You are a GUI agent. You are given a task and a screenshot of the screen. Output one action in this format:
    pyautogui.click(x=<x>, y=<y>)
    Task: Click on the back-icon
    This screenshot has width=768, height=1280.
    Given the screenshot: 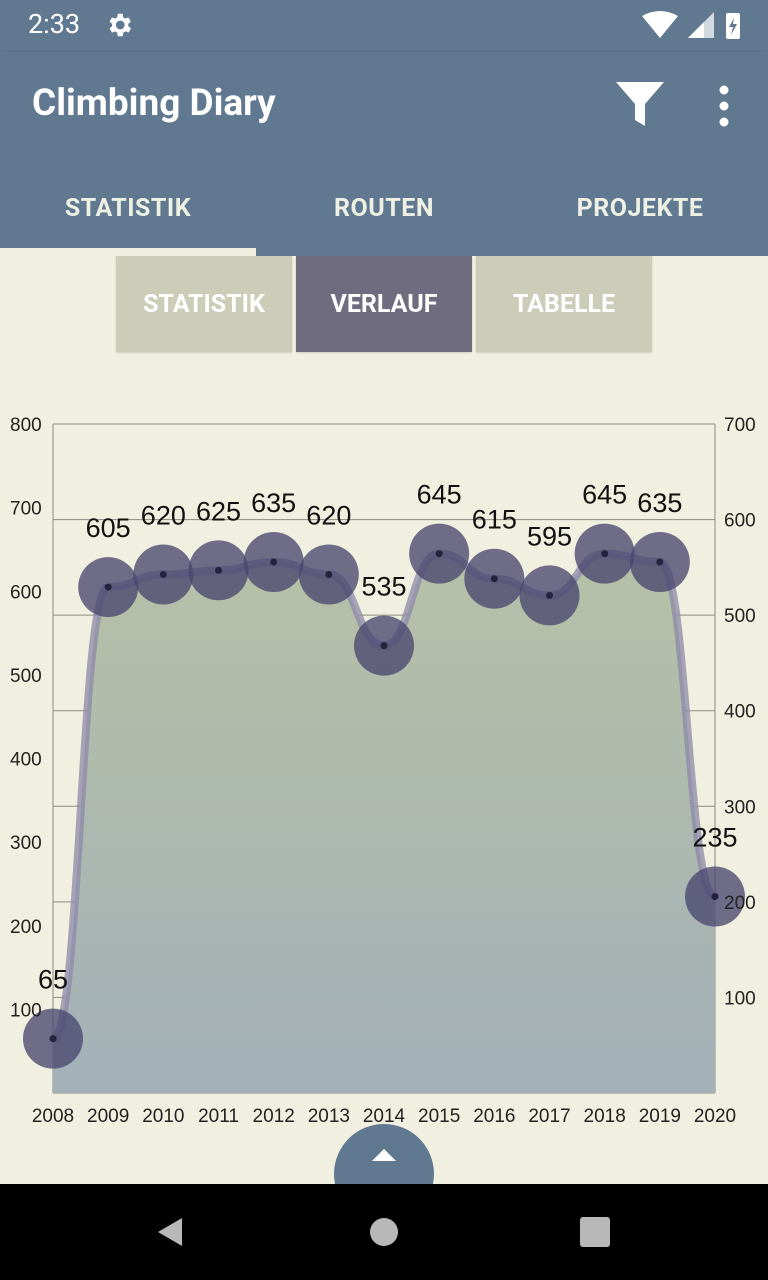 What is the action you would take?
    pyautogui.click(x=170, y=1232)
    